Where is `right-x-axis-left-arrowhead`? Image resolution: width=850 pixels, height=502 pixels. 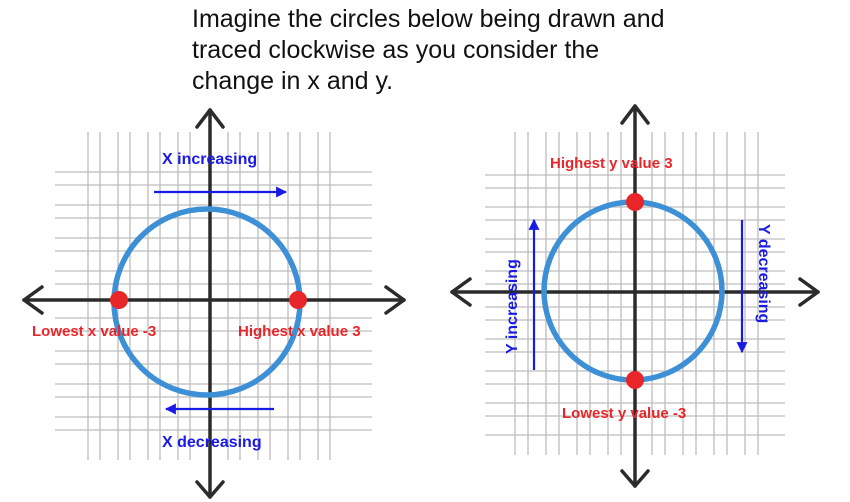 right-x-axis-left-arrowhead is located at coordinates (461, 292).